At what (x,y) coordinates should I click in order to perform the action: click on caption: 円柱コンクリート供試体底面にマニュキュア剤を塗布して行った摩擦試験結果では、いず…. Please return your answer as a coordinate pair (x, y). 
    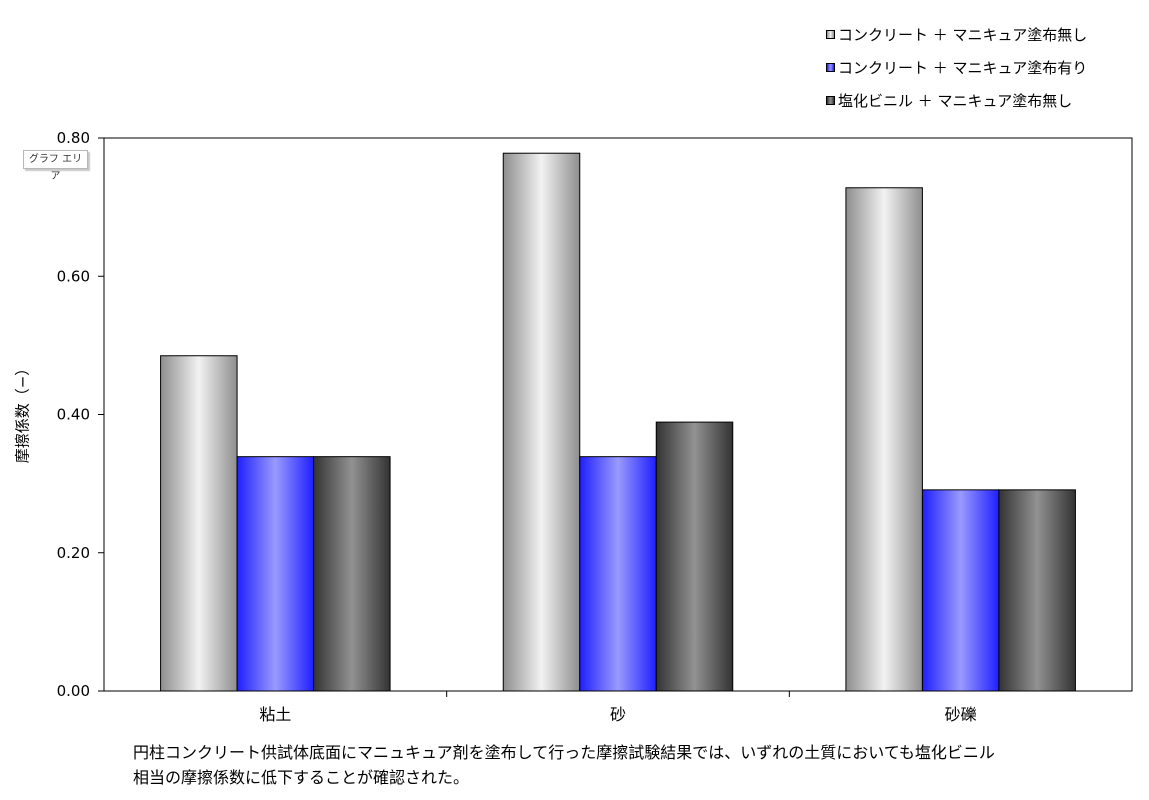
    Looking at the image, I should click on (628, 765).